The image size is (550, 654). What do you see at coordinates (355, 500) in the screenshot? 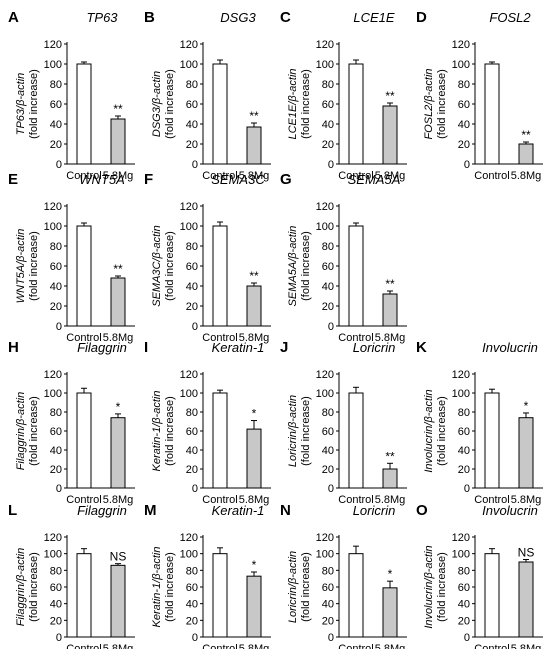
I see `panel-j-category-label: Control` at bounding box center [355, 500].